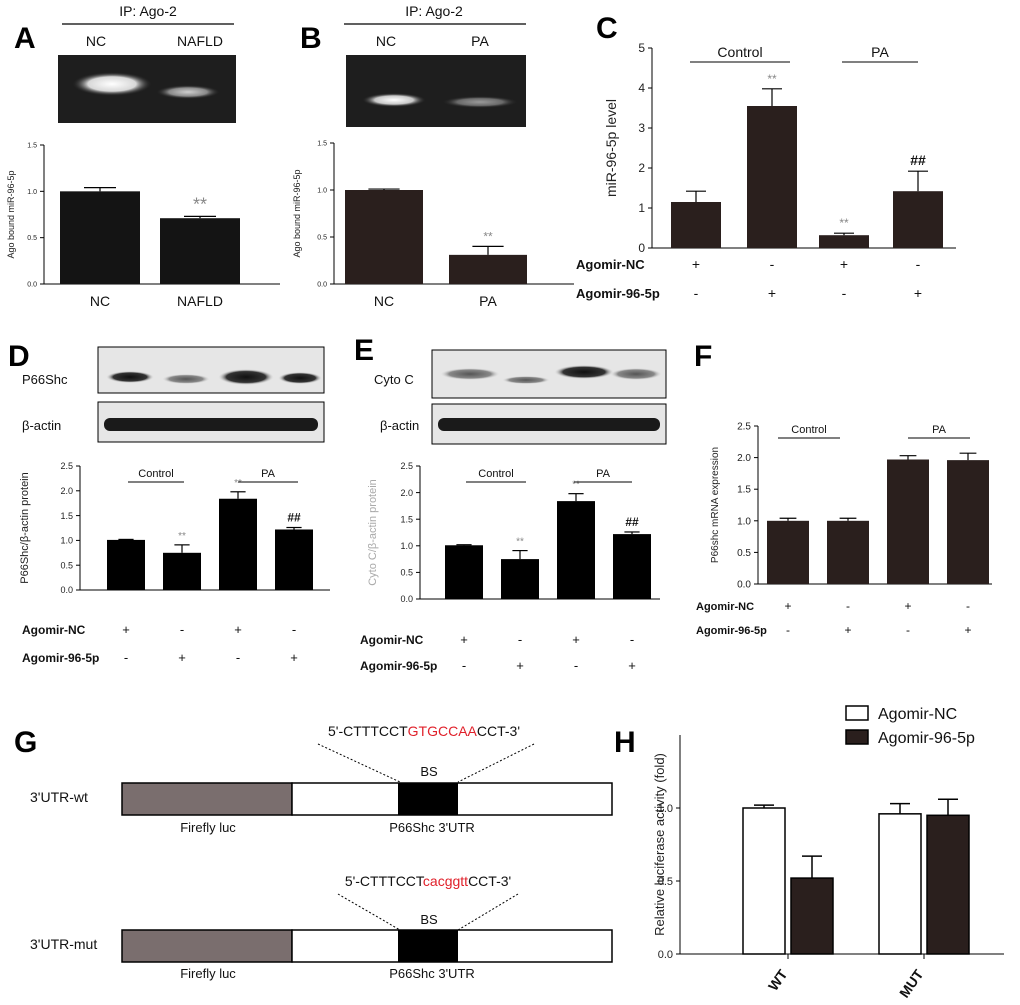 The height and width of the screenshot is (1005, 1020). Describe the element at coordinates (188, 92) in the screenshot. I see `gel-band-a-nafld` at that location.